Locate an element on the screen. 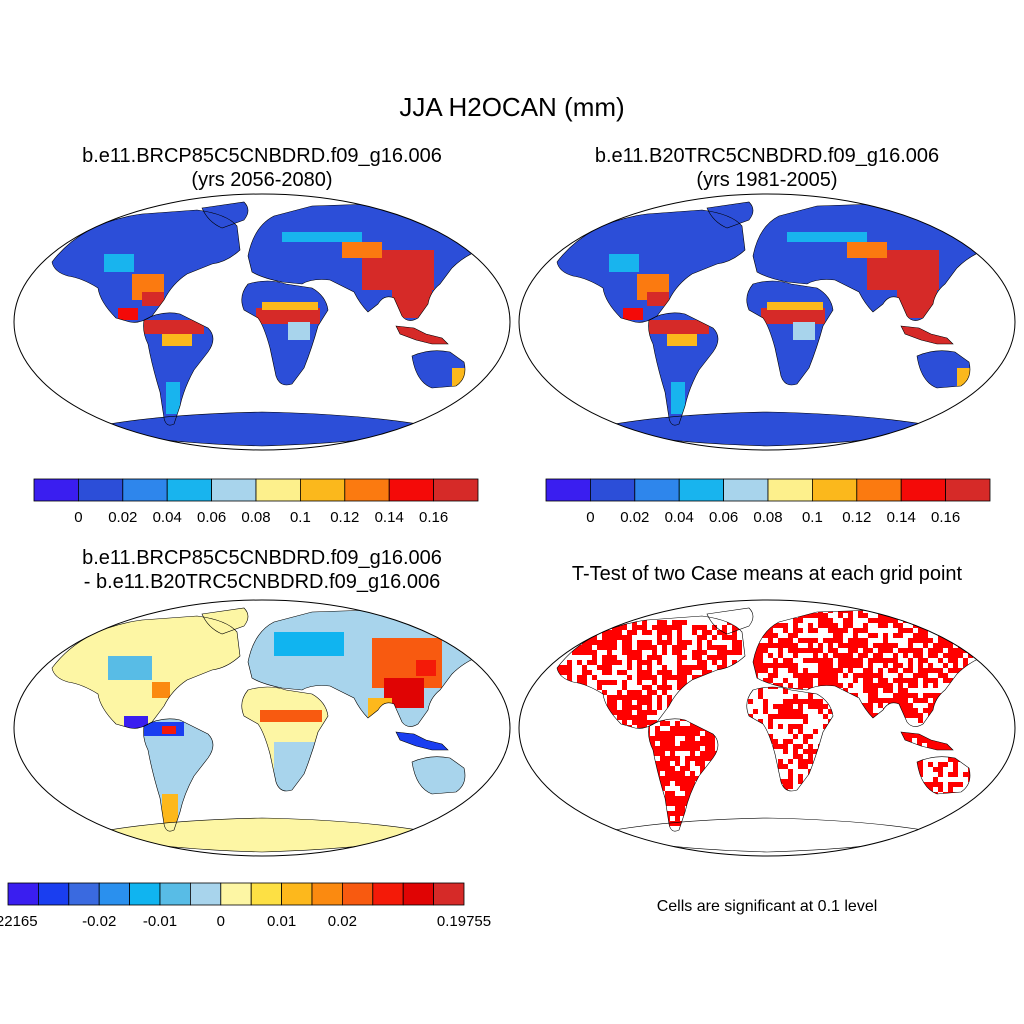 This screenshot has width=1024, height=1024. colorbar-label: 0.02 is located at coordinates (634, 517).